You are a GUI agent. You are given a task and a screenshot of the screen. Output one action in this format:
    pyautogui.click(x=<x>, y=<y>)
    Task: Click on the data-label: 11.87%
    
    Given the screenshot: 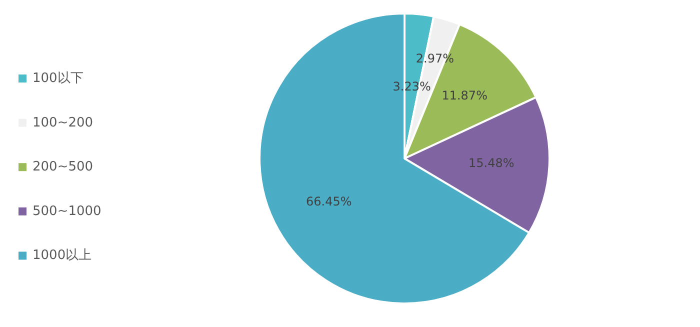 What is the action you would take?
    pyautogui.click(x=465, y=95)
    